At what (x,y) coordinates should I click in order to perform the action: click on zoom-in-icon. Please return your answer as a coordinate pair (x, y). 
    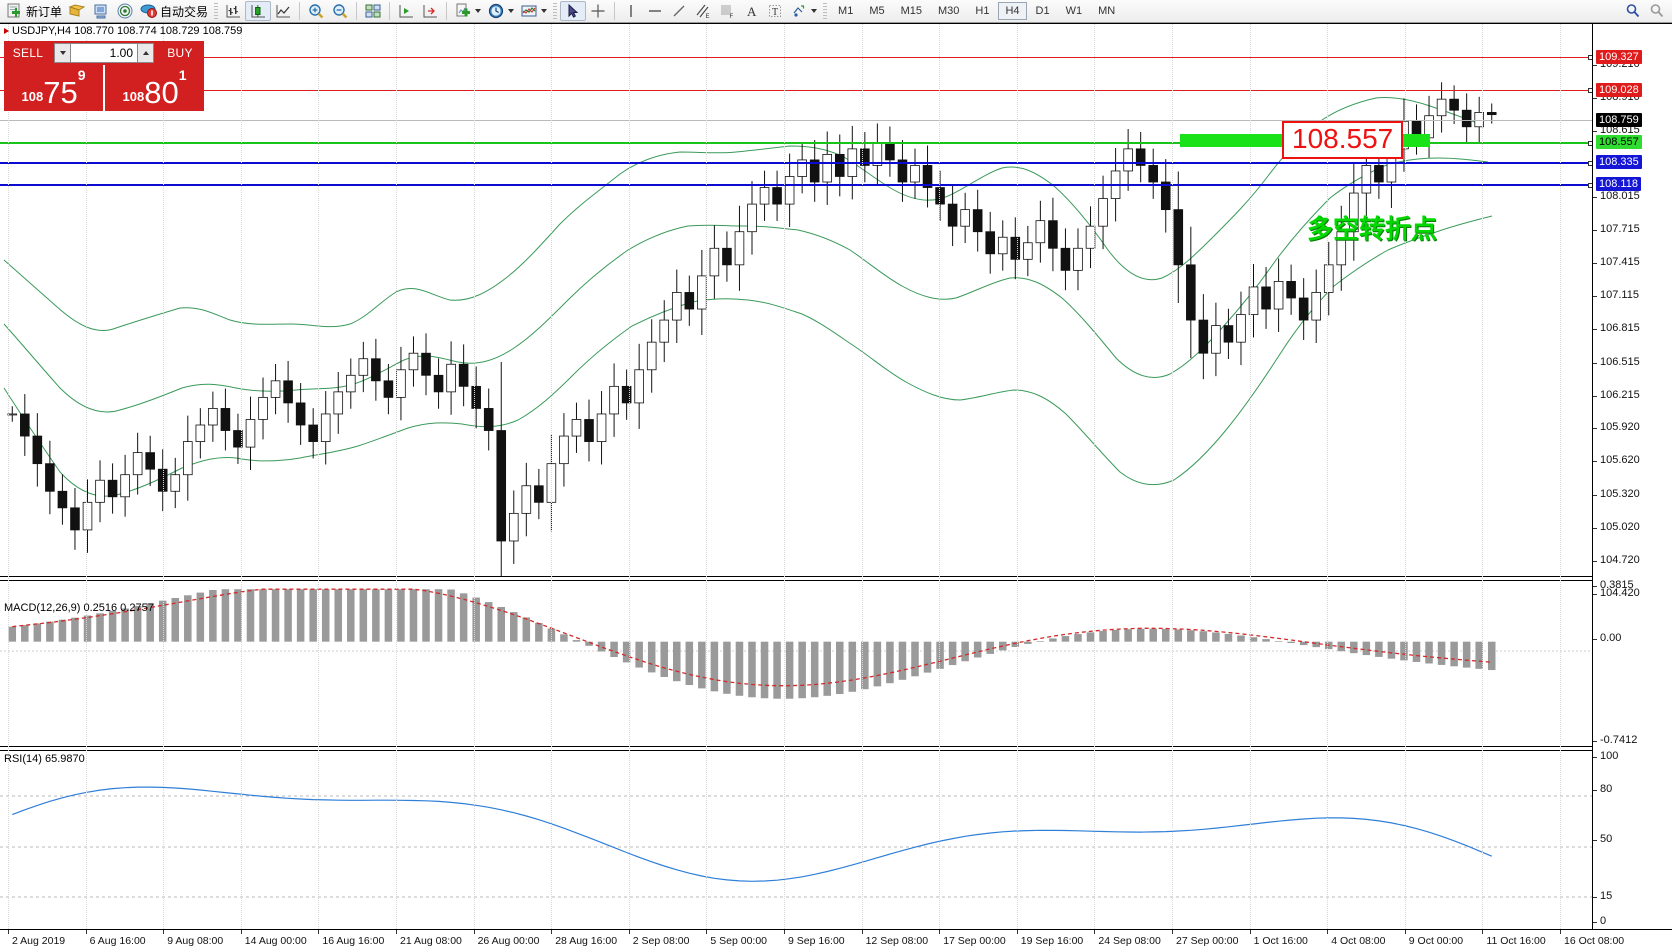
    Looking at the image, I should click on (316, 11).